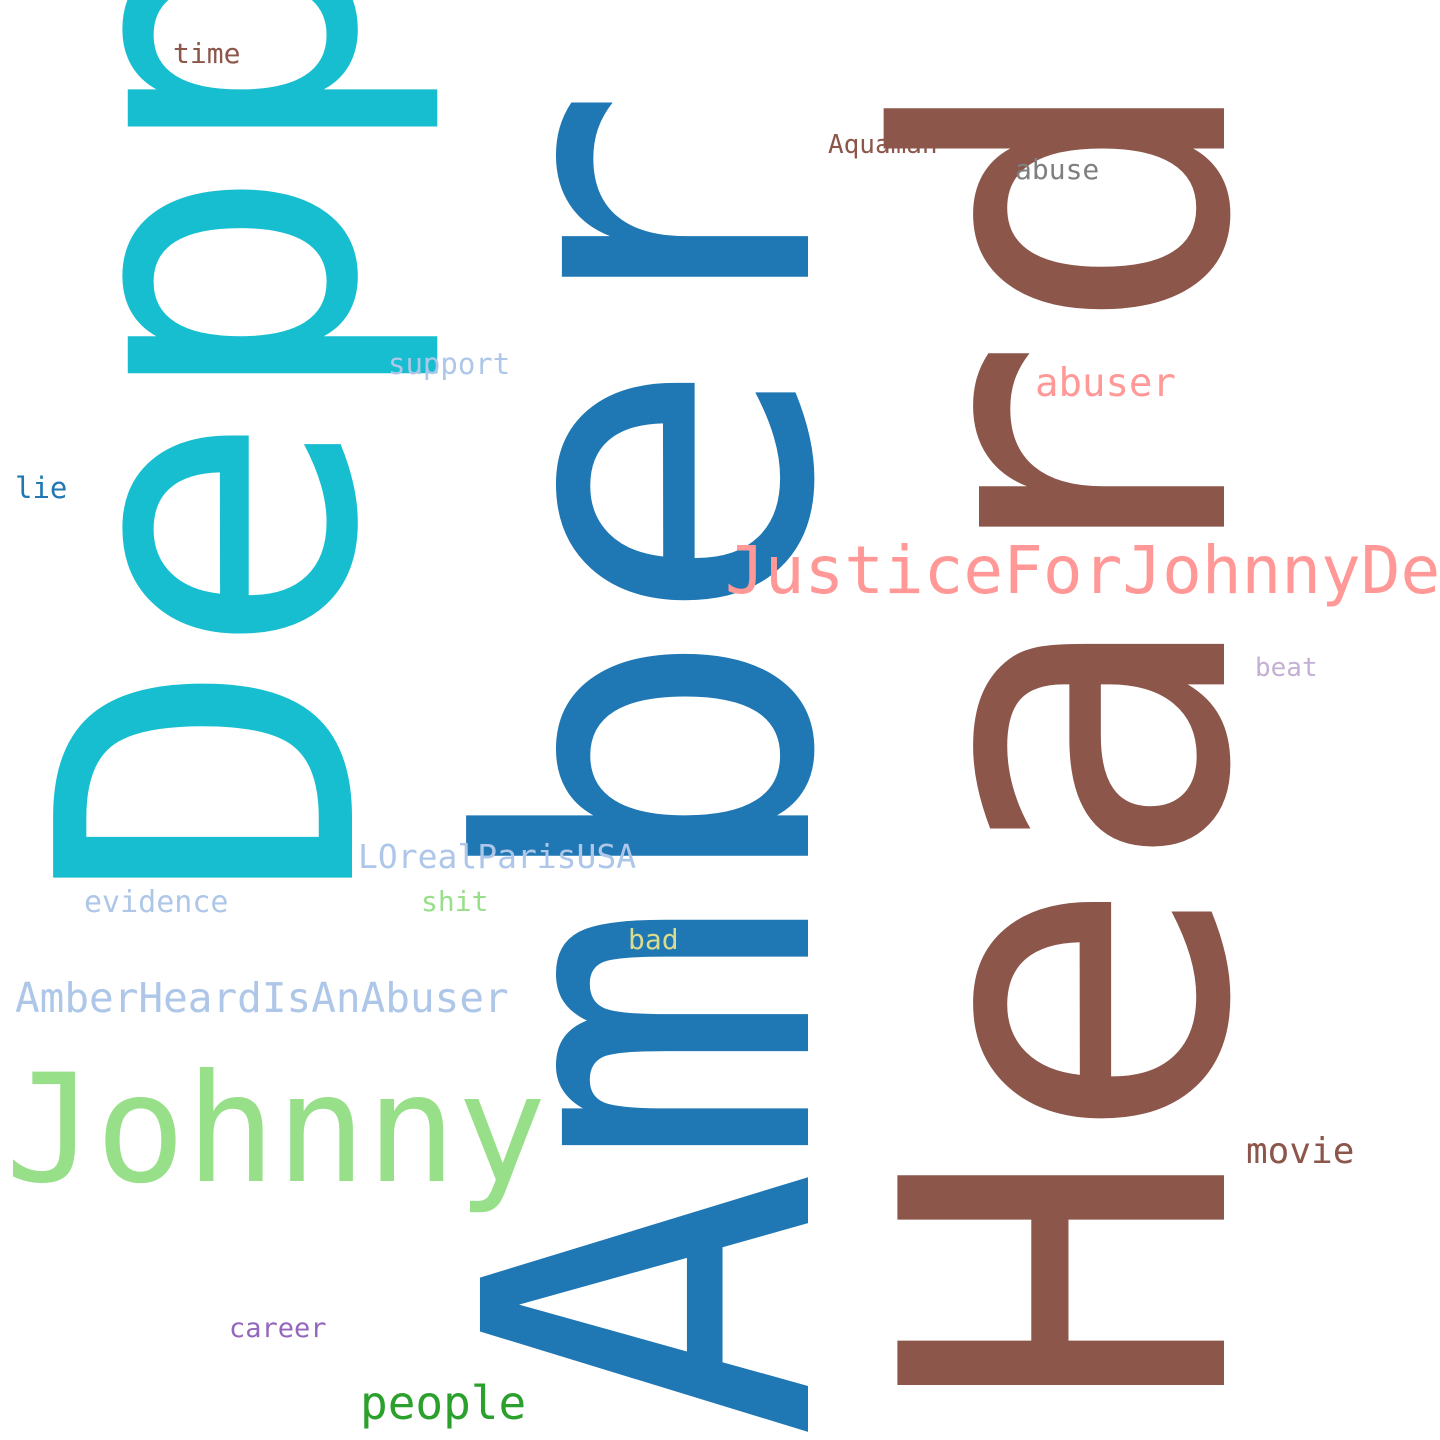 The width and height of the screenshot is (1440, 1440). What do you see at coordinates (41, 488) in the screenshot?
I see `word-lie: lie` at bounding box center [41, 488].